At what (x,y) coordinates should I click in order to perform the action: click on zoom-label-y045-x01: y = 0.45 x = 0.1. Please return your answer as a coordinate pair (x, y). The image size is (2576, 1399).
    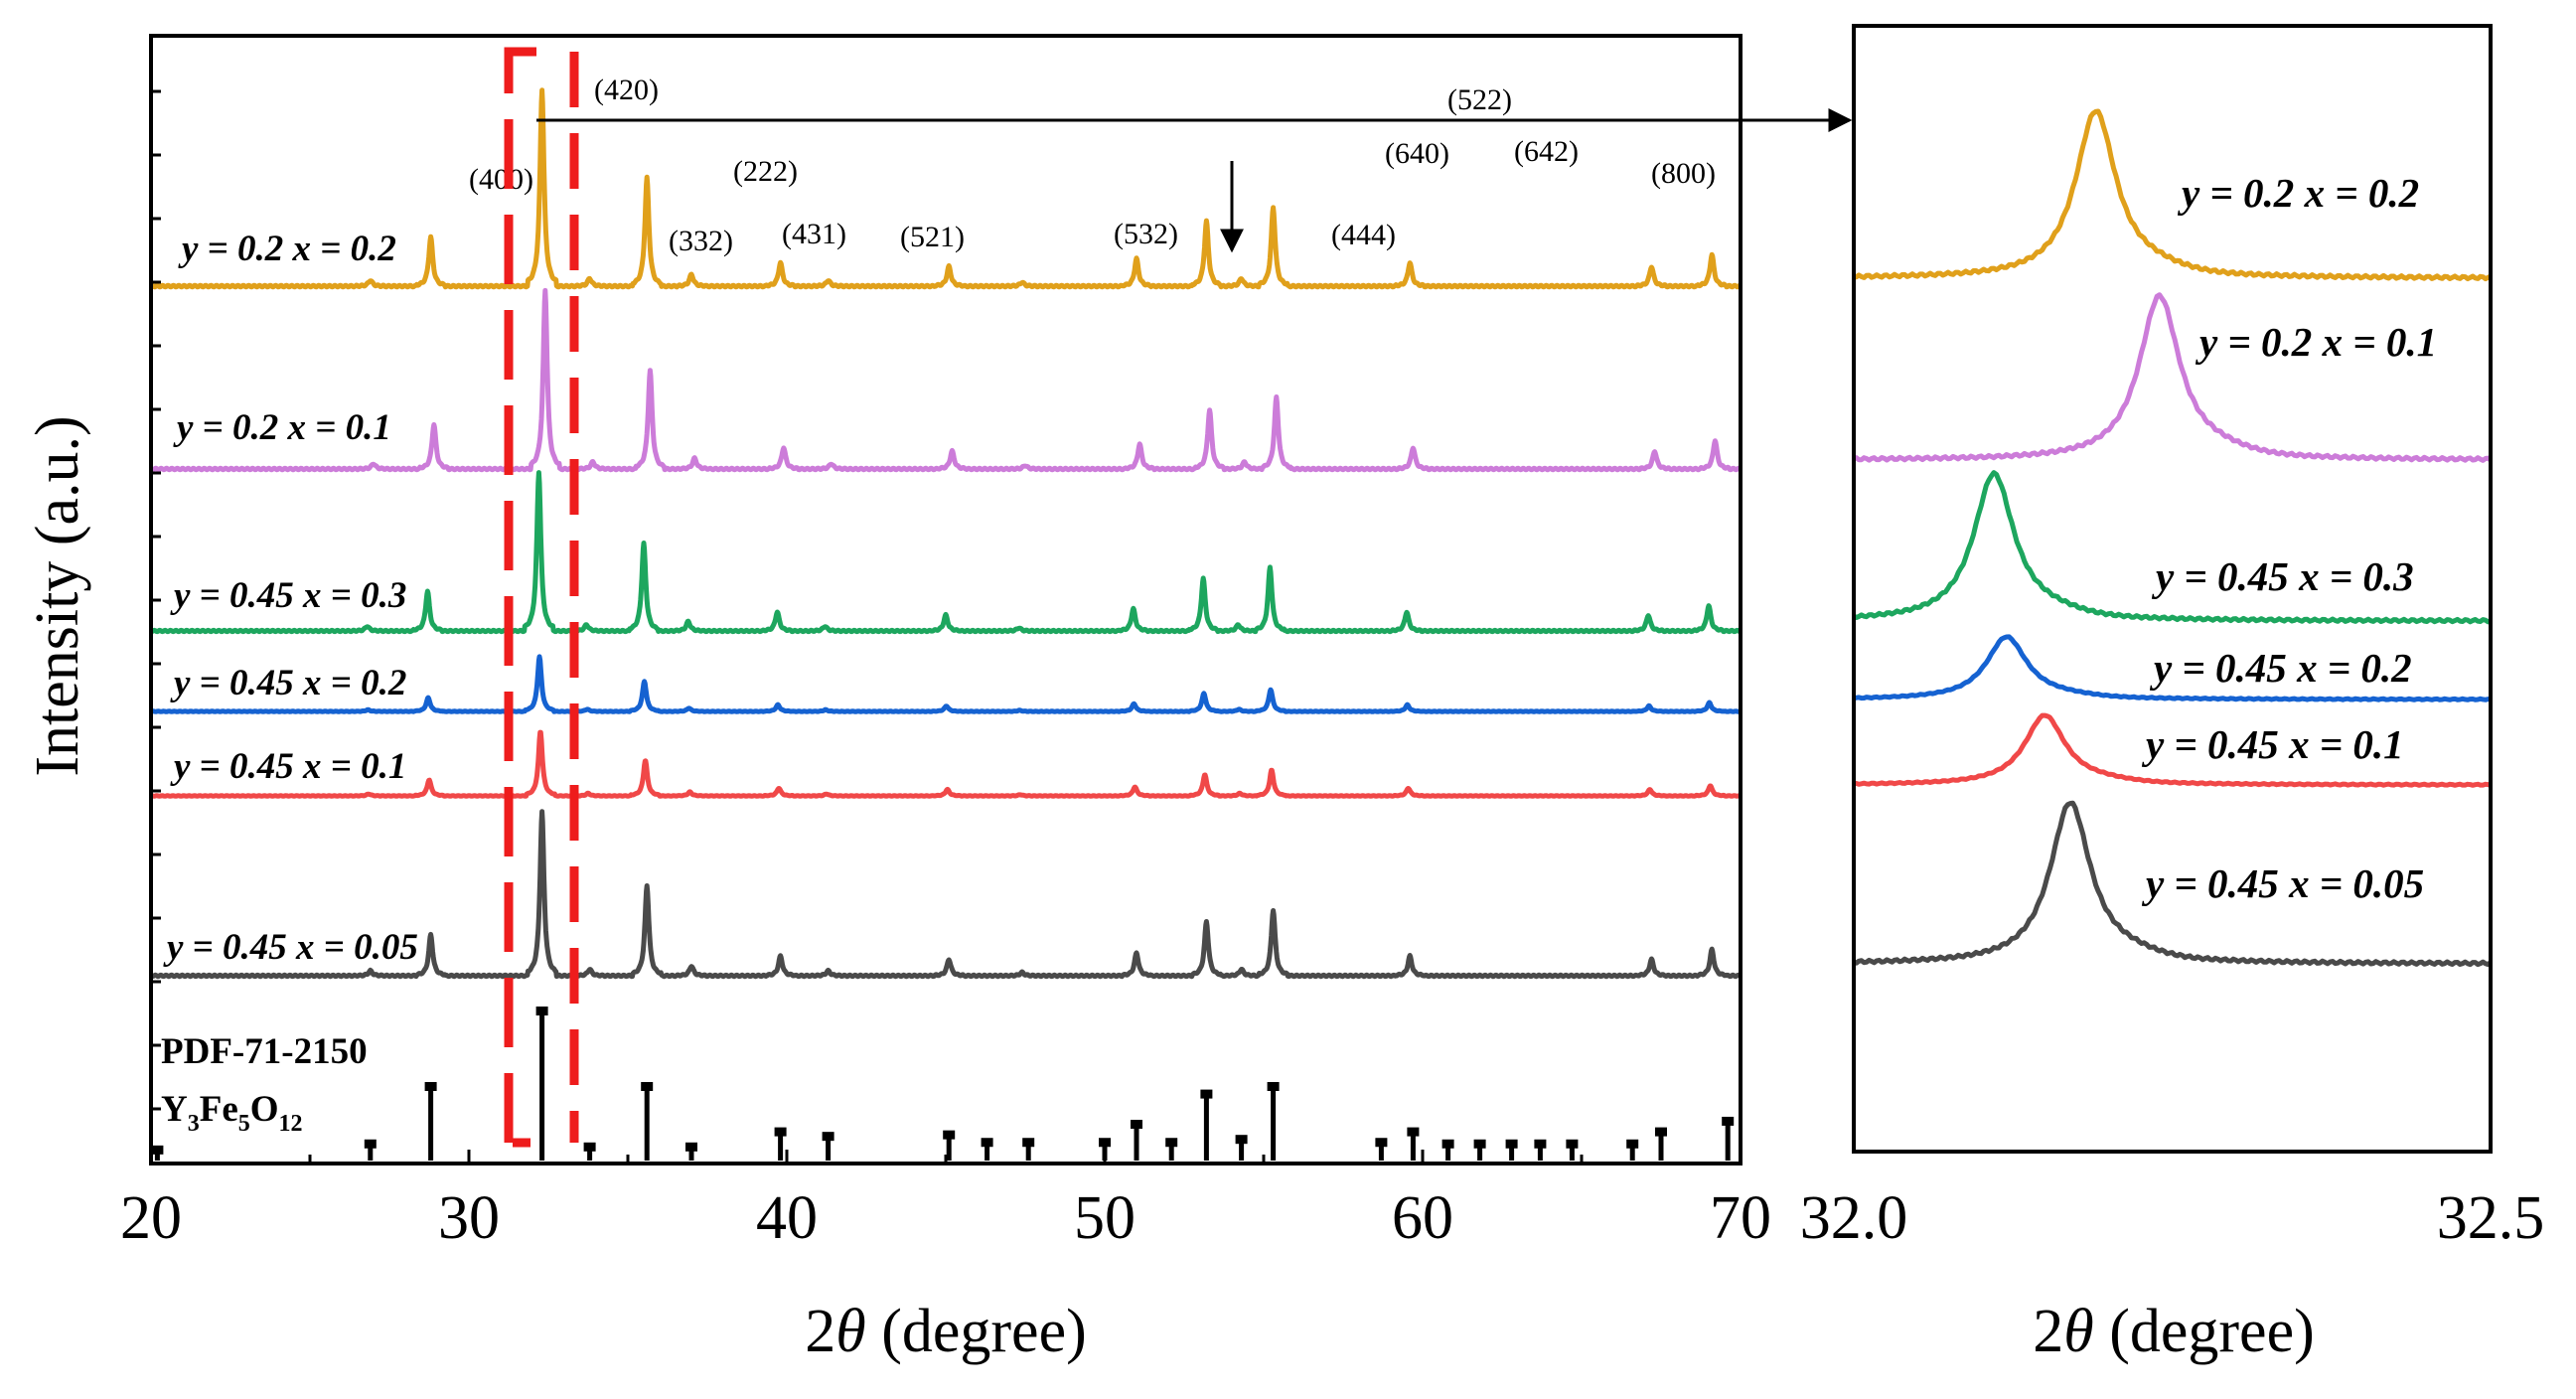
    Looking at the image, I should click on (2272, 744).